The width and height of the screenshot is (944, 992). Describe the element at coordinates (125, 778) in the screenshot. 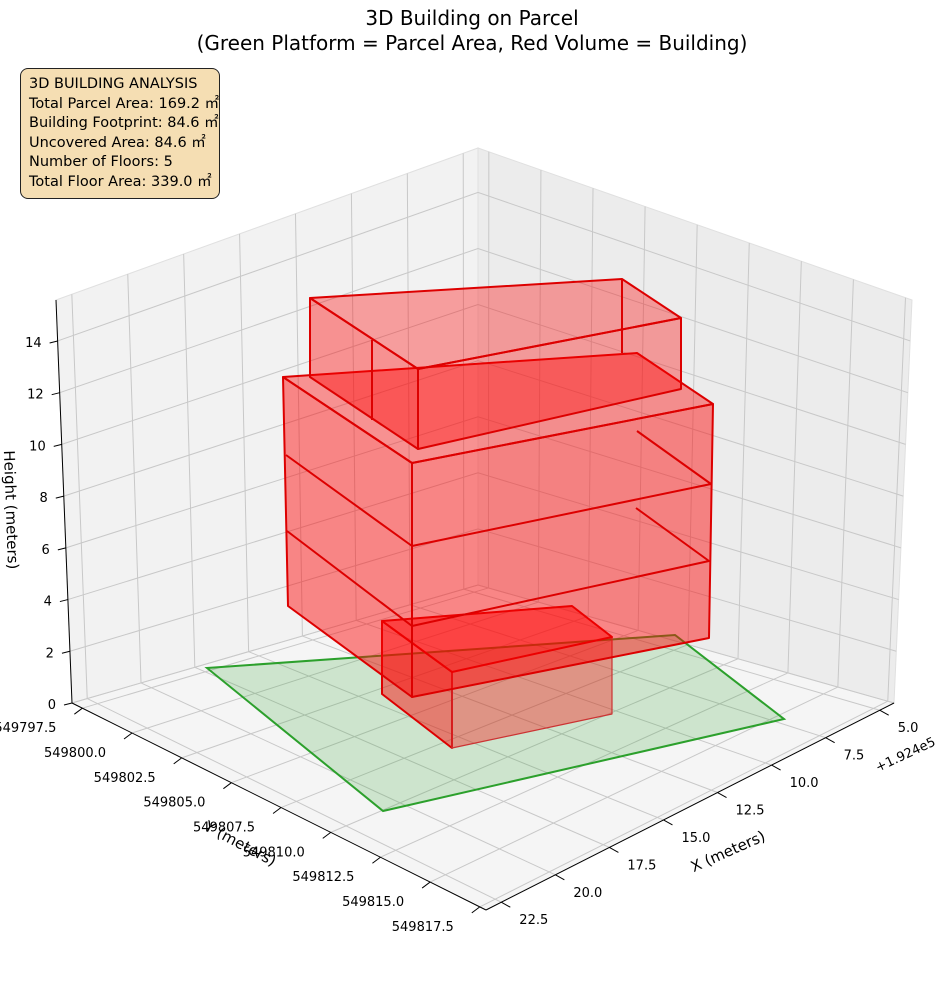

I see `y-tick-label: 549802.5` at that location.